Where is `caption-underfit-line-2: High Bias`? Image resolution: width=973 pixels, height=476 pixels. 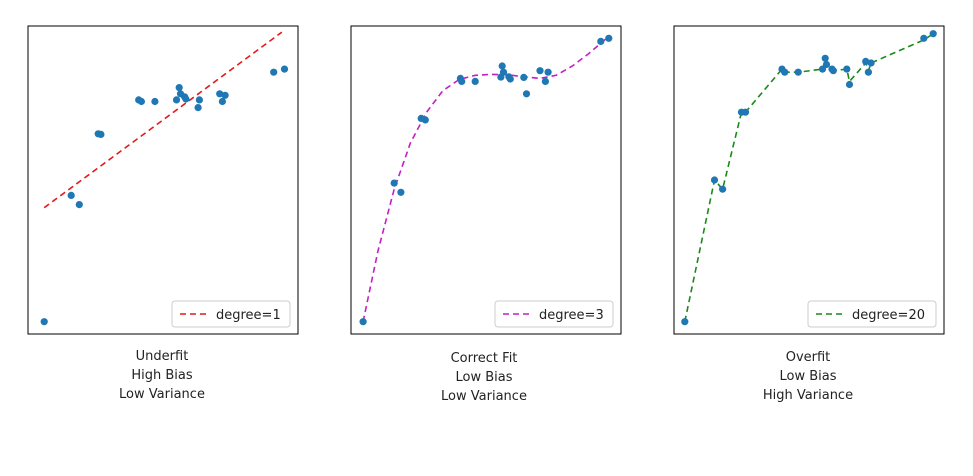 caption-underfit-line-2: High Bias is located at coordinates (162, 375).